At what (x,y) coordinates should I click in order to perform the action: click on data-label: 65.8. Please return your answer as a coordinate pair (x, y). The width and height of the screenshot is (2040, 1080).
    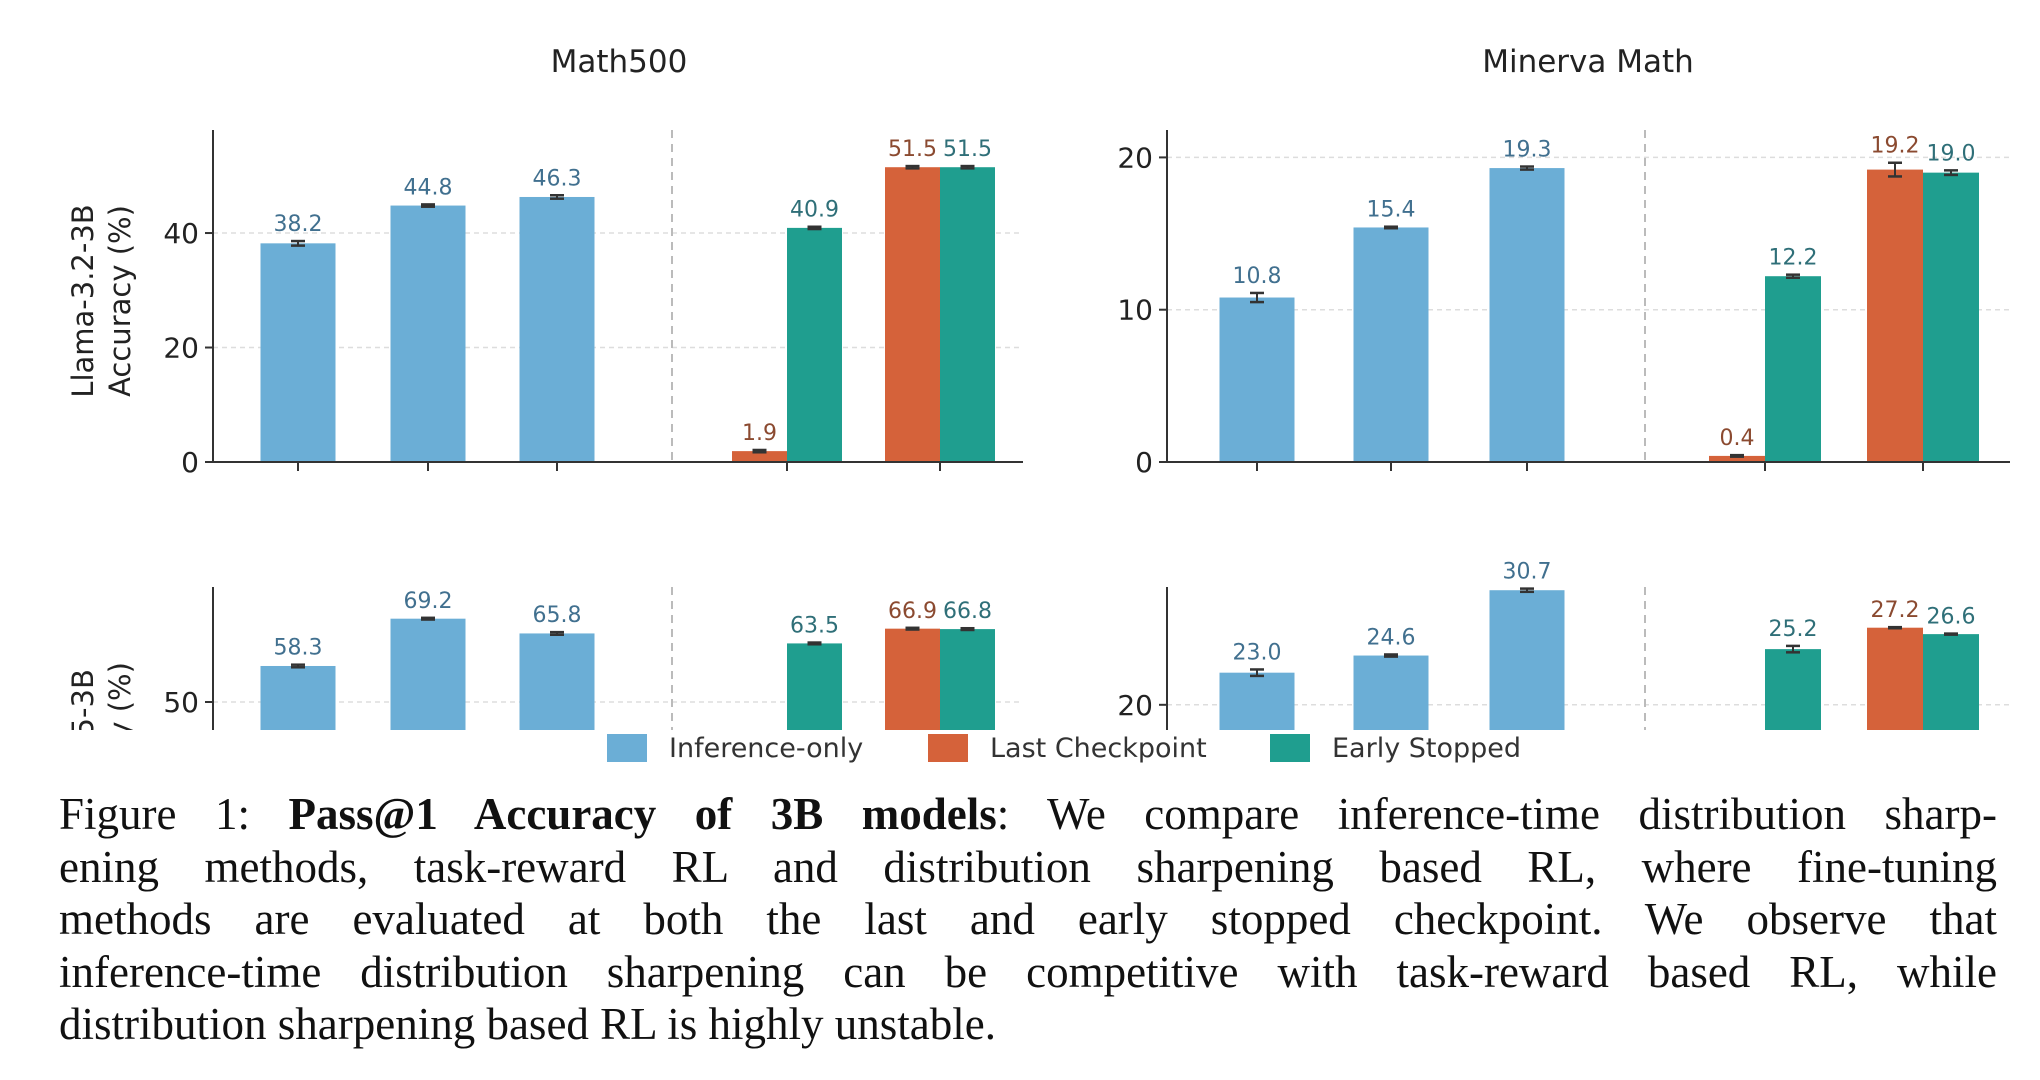
    Looking at the image, I should click on (557, 615).